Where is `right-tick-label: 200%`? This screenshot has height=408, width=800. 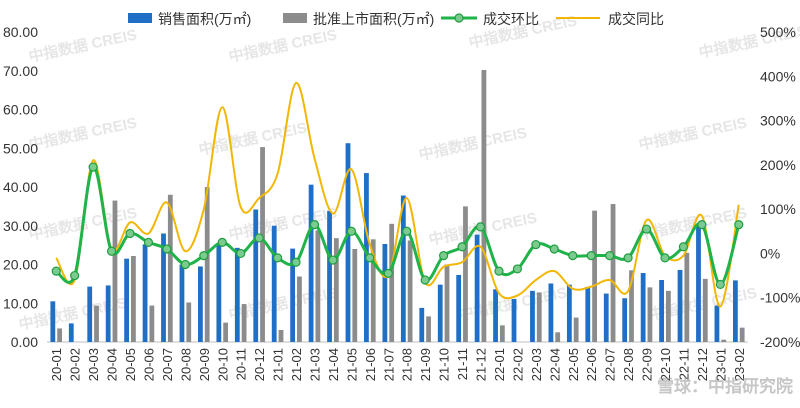
right-tick-label: 200% is located at coordinates (778, 165).